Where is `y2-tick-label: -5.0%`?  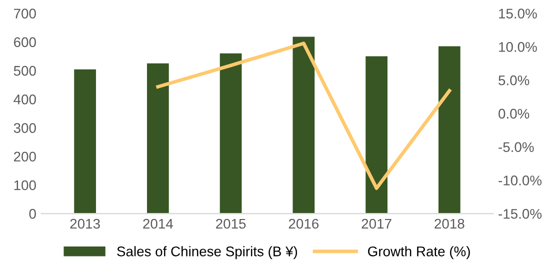
y2-tick-label: -5.0% is located at coordinates (516, 147).